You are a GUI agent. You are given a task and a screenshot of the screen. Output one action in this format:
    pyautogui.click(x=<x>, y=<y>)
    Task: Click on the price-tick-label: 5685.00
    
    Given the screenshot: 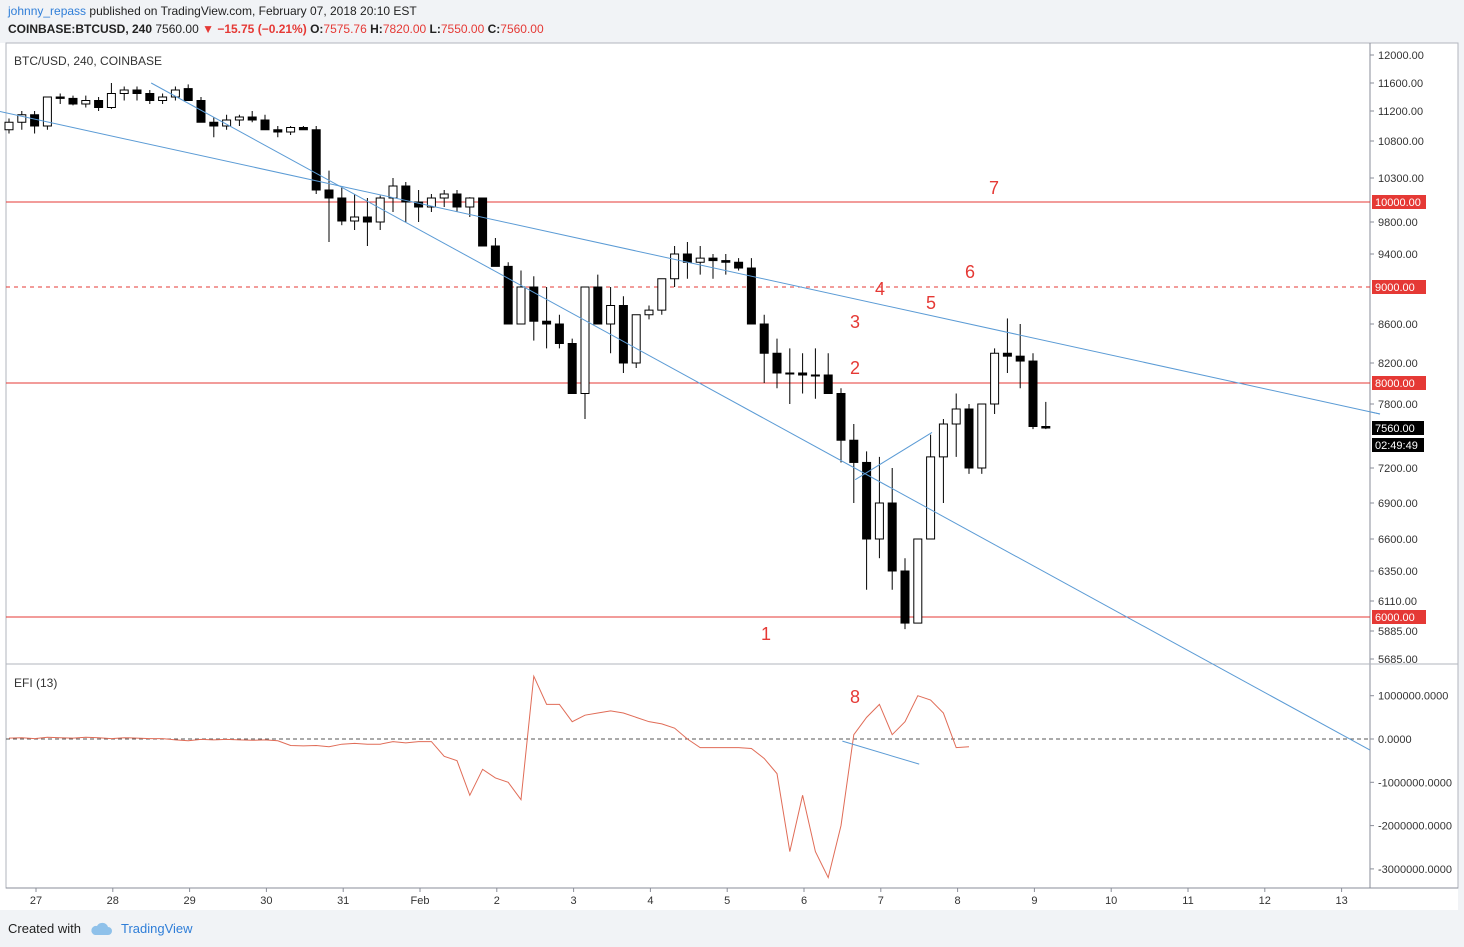 What is the action you would take?
    pyautogui.click(x=1398, y=660)
    